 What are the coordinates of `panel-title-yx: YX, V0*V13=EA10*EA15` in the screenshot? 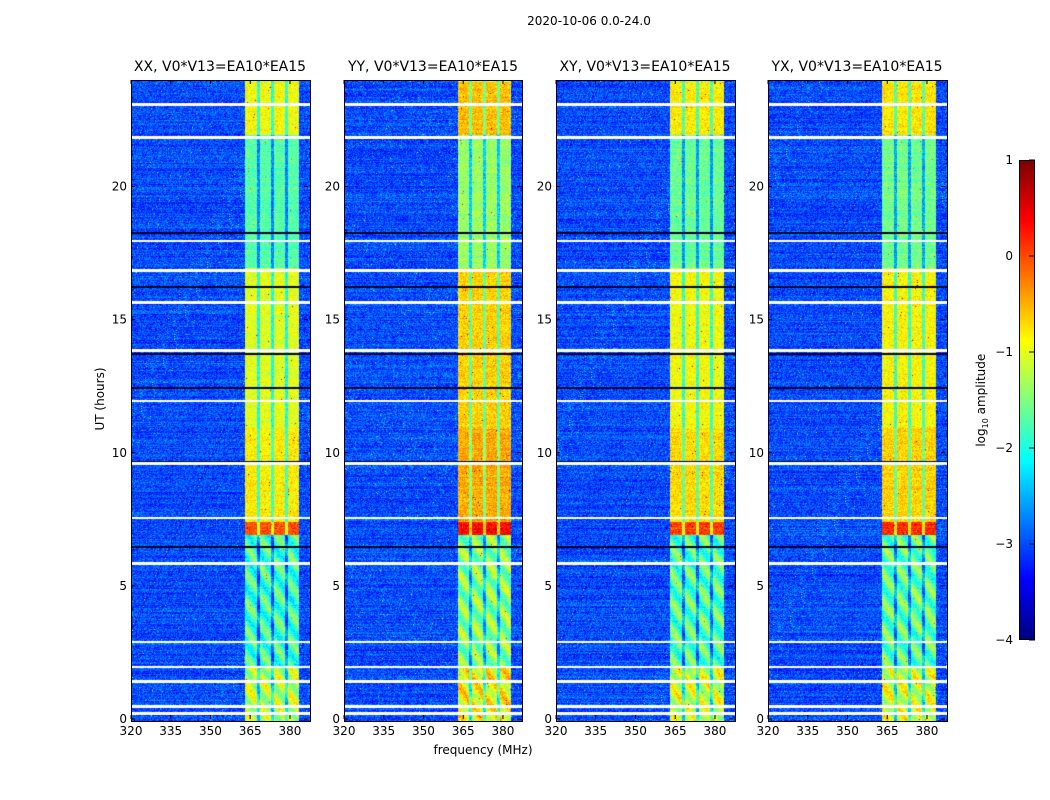 It's located at (857, 67).